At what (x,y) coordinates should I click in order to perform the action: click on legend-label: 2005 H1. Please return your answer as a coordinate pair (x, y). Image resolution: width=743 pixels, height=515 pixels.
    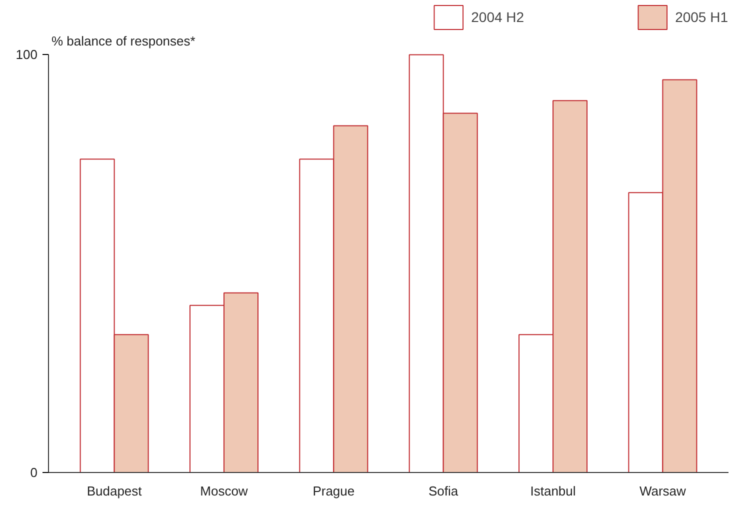
    Looking at the image, I should click on (701, 17).